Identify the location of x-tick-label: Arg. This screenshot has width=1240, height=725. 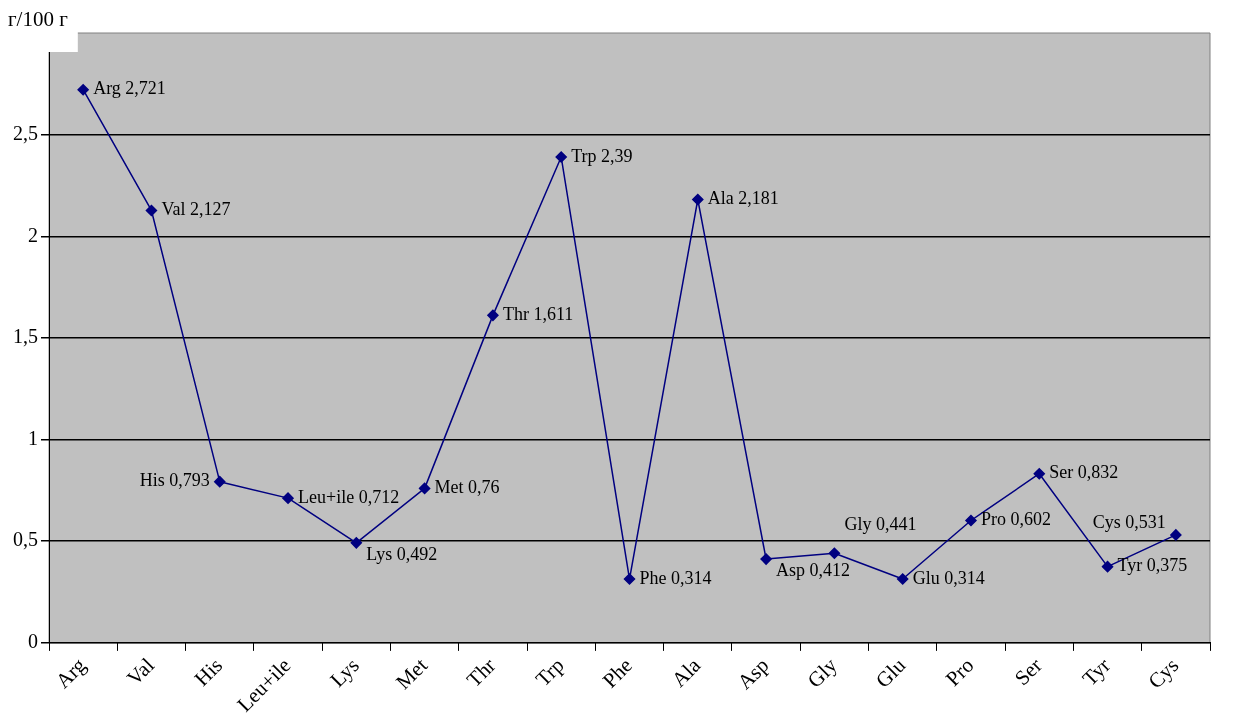
(70, 673).